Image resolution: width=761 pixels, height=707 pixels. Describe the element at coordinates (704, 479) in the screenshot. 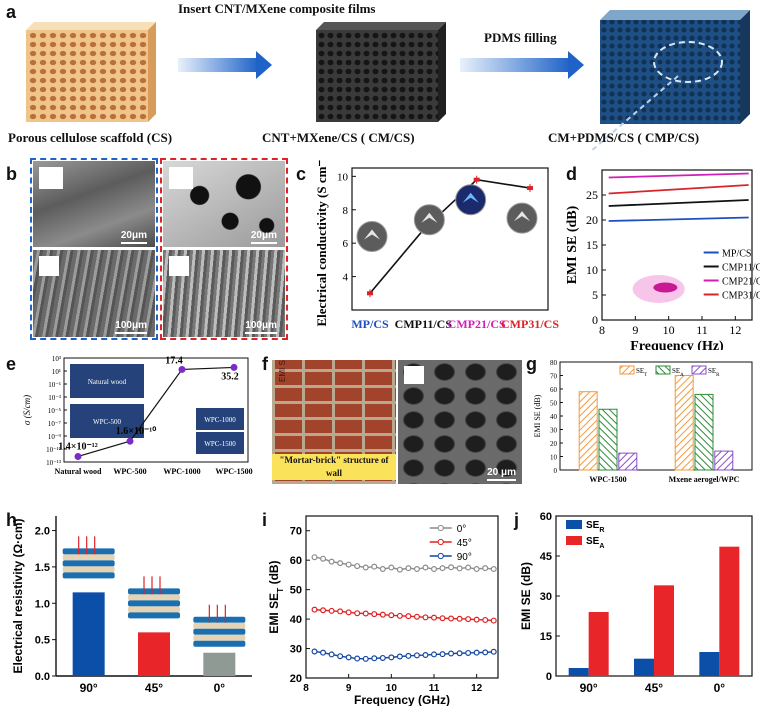

I see `category-label: Mxene aerogel/WPC` at that location.